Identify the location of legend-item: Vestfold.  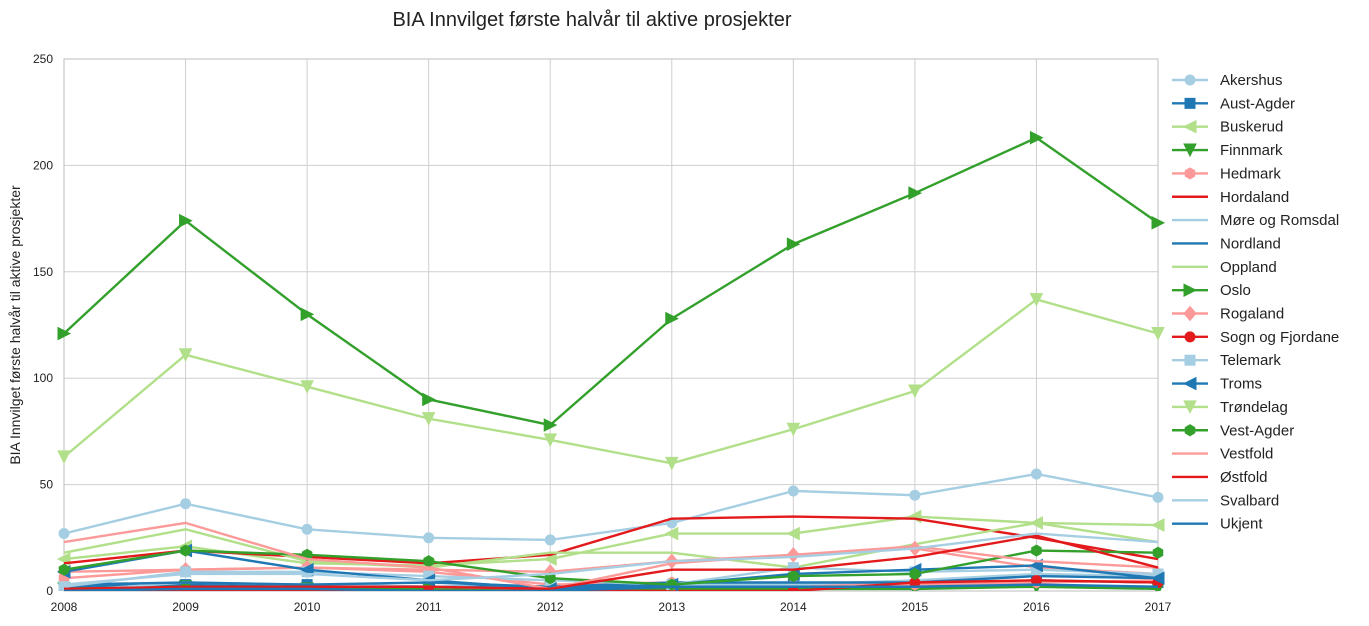
(1222, 454).